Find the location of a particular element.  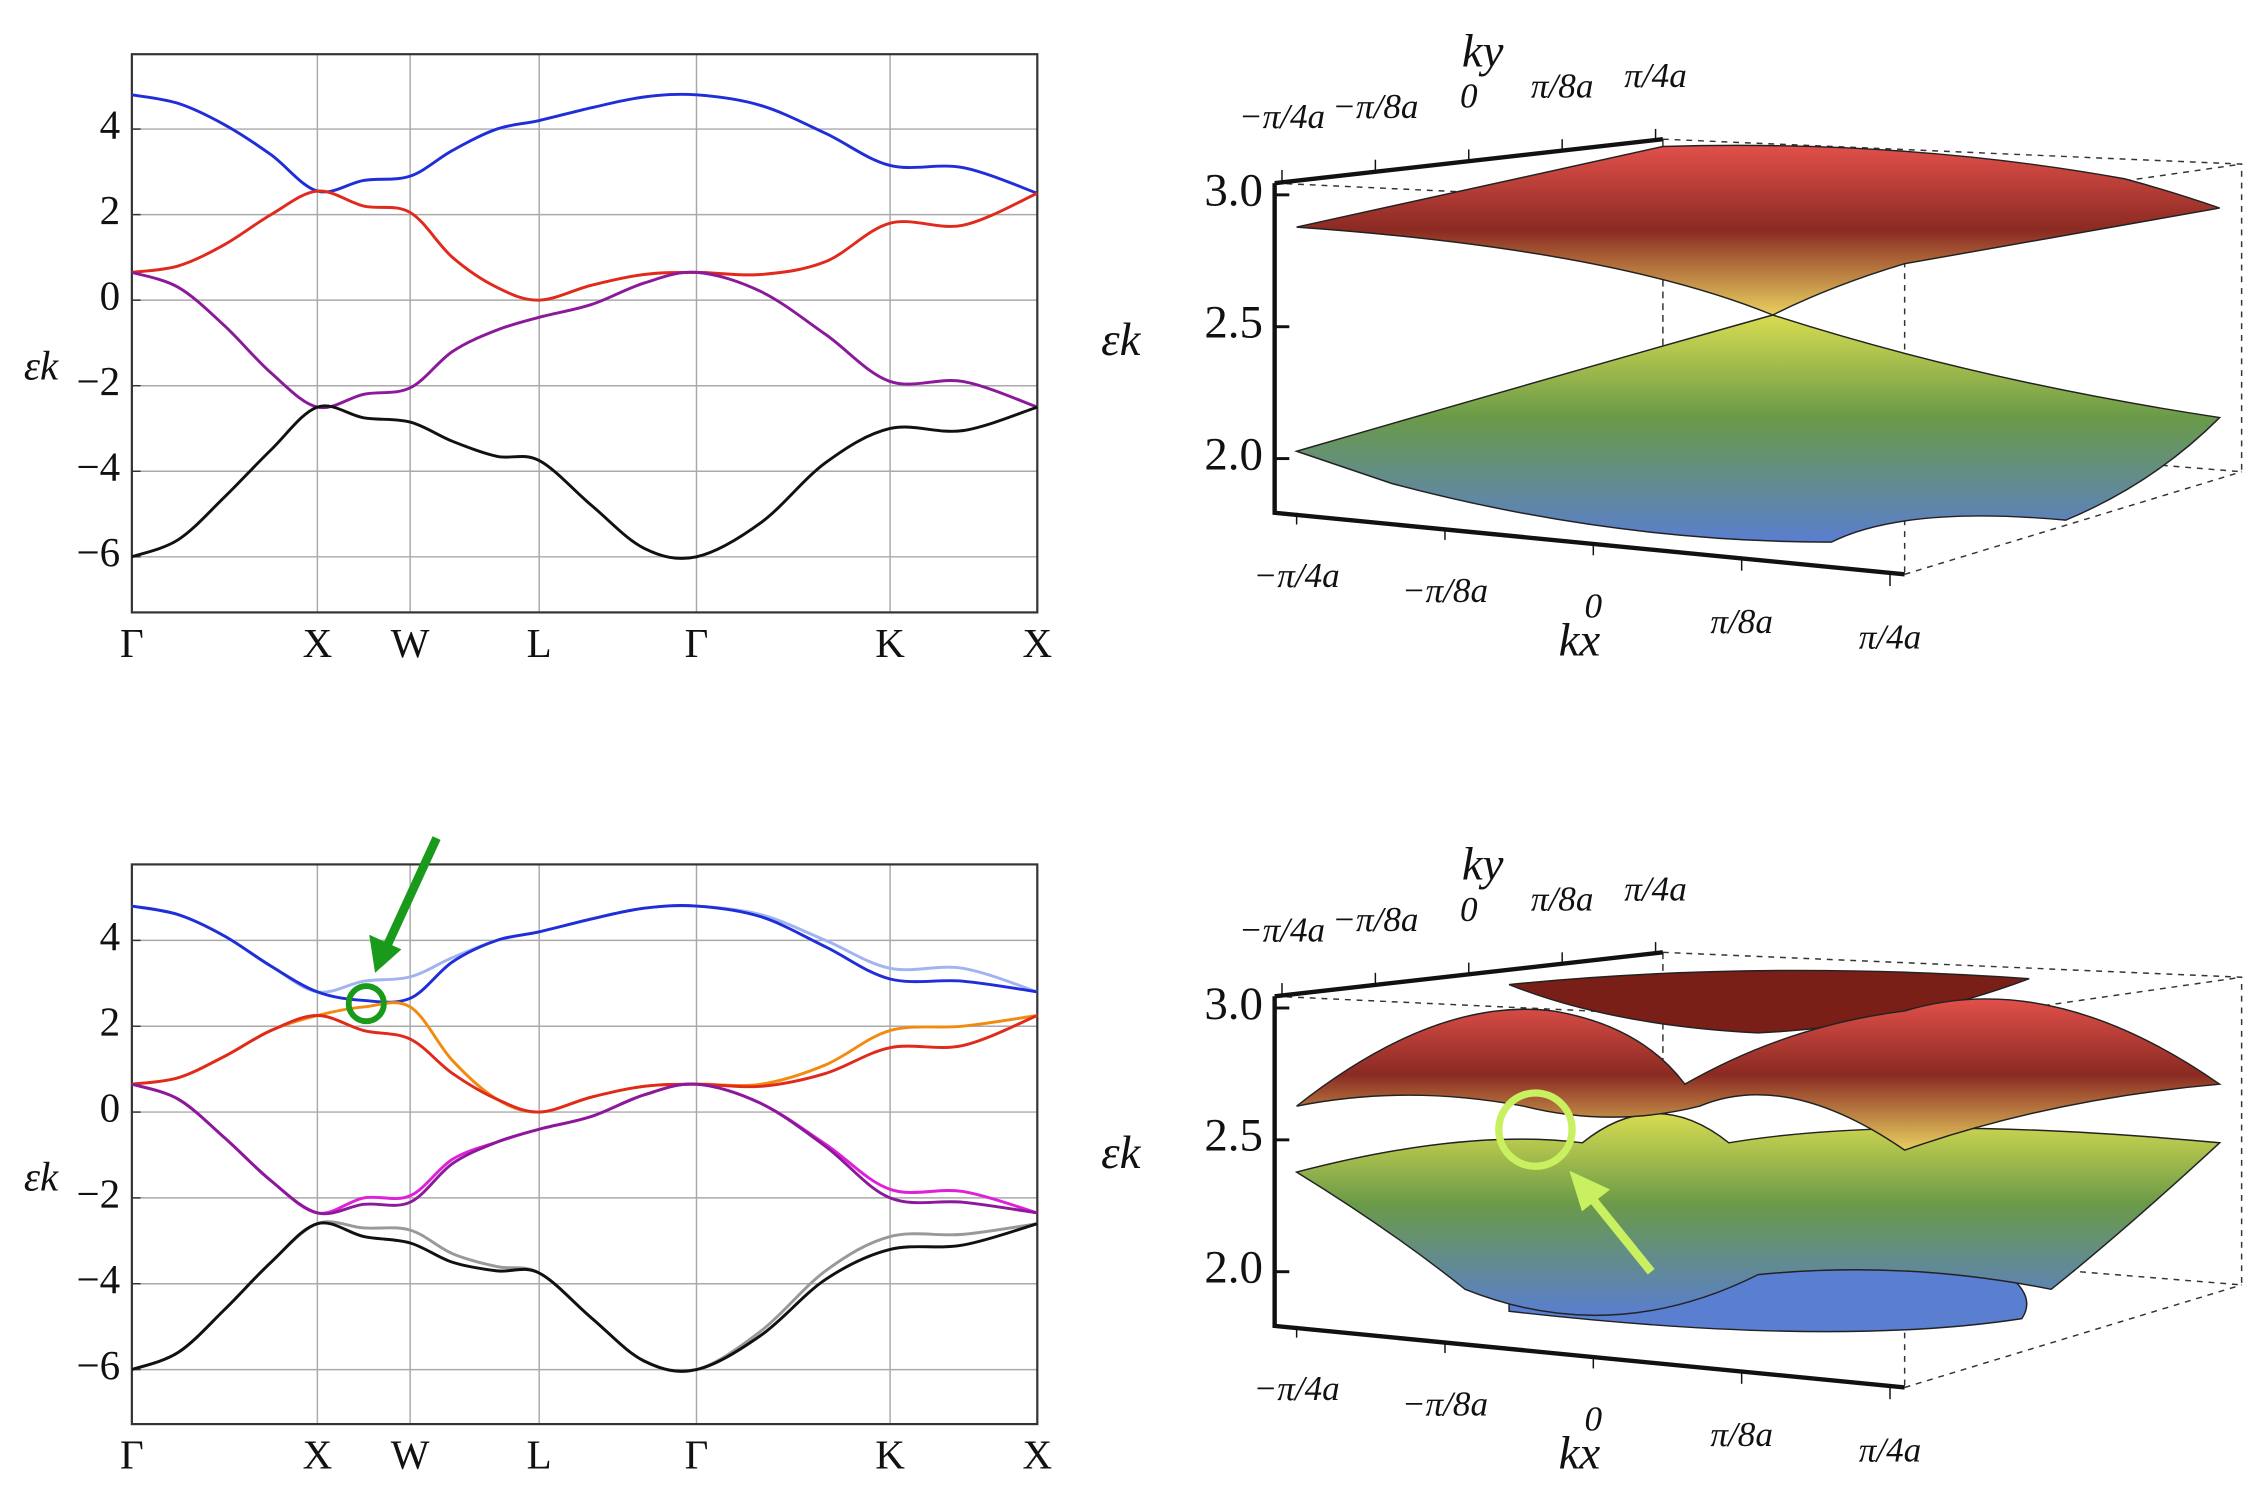

band-annotation is located at coordinates (393, 930).